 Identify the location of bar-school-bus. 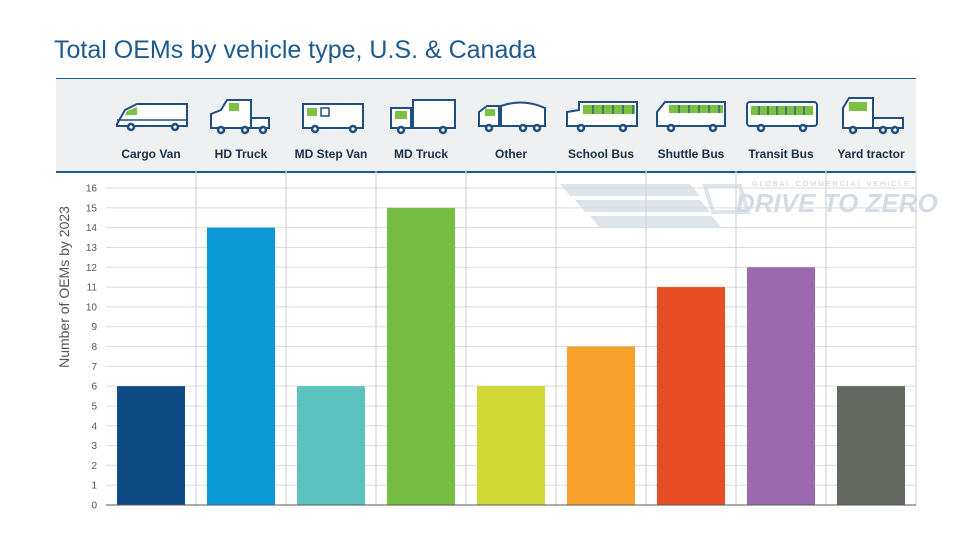
(601, 425).